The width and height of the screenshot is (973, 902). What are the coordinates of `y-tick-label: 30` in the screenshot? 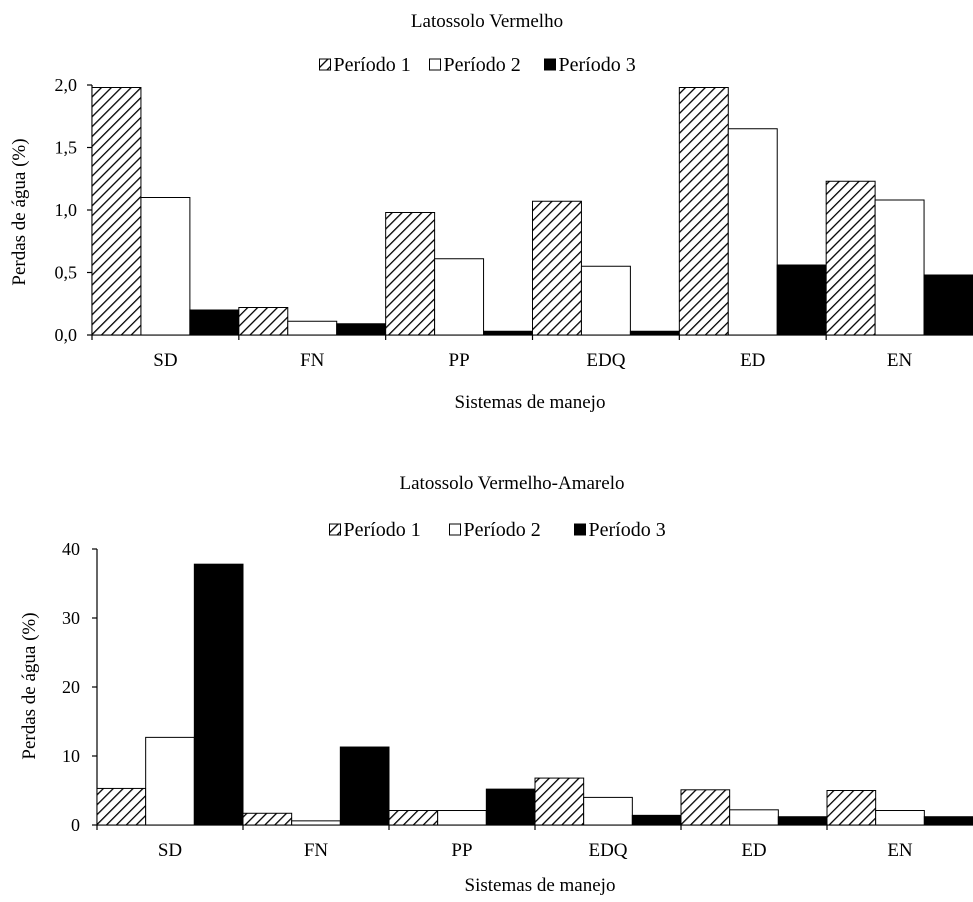 It's located at (71, 618).